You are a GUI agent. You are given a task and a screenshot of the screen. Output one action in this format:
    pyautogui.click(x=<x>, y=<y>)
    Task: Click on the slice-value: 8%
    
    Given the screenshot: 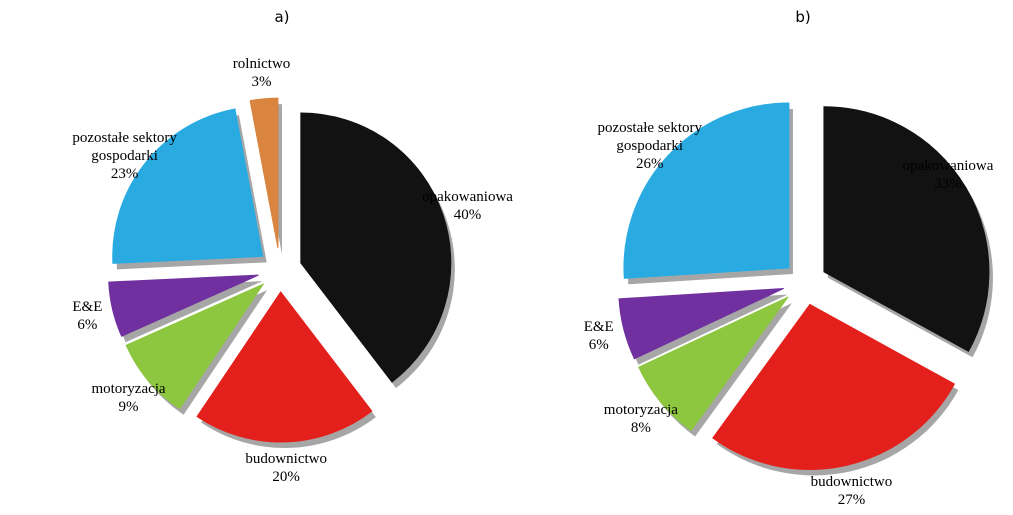 What is the action you would take?
    pyautogui.click(x=640, y=427)
    